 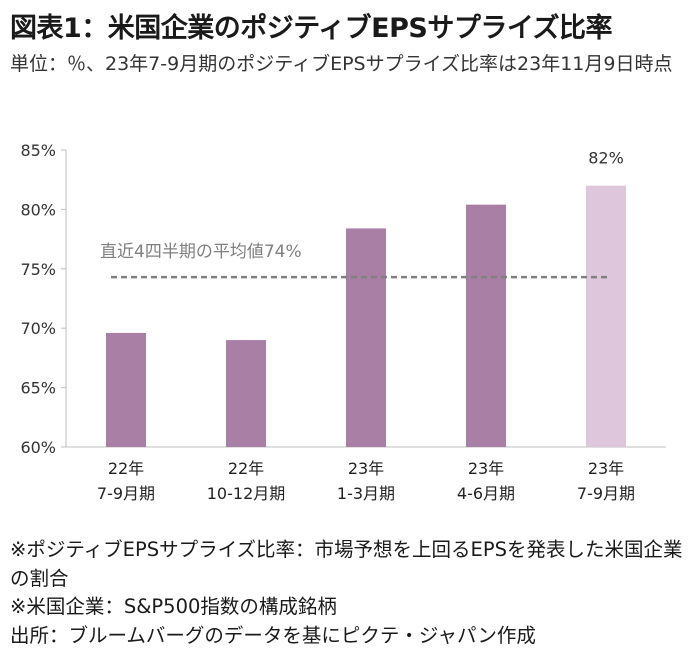 I want to click on chart-title: 図表1：米国企業のポジティブEPSサプライズ比率, so click(x=311, y=28).